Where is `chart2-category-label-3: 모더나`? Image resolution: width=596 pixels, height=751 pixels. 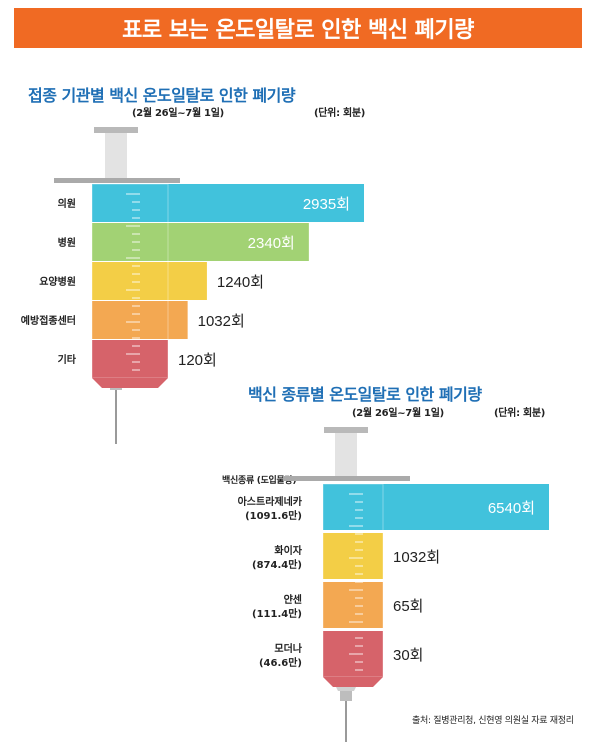 chart2-category-label-3: 모더나 is located at coordinates (288, 648).